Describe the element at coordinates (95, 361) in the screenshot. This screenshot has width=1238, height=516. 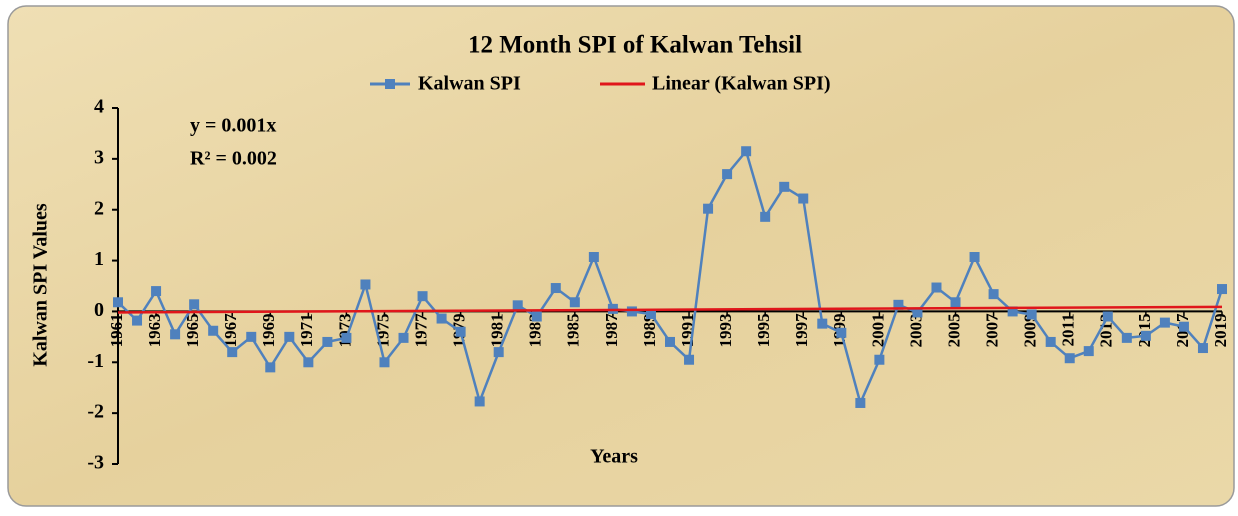
I see `y-tick-label: -1` at that location.